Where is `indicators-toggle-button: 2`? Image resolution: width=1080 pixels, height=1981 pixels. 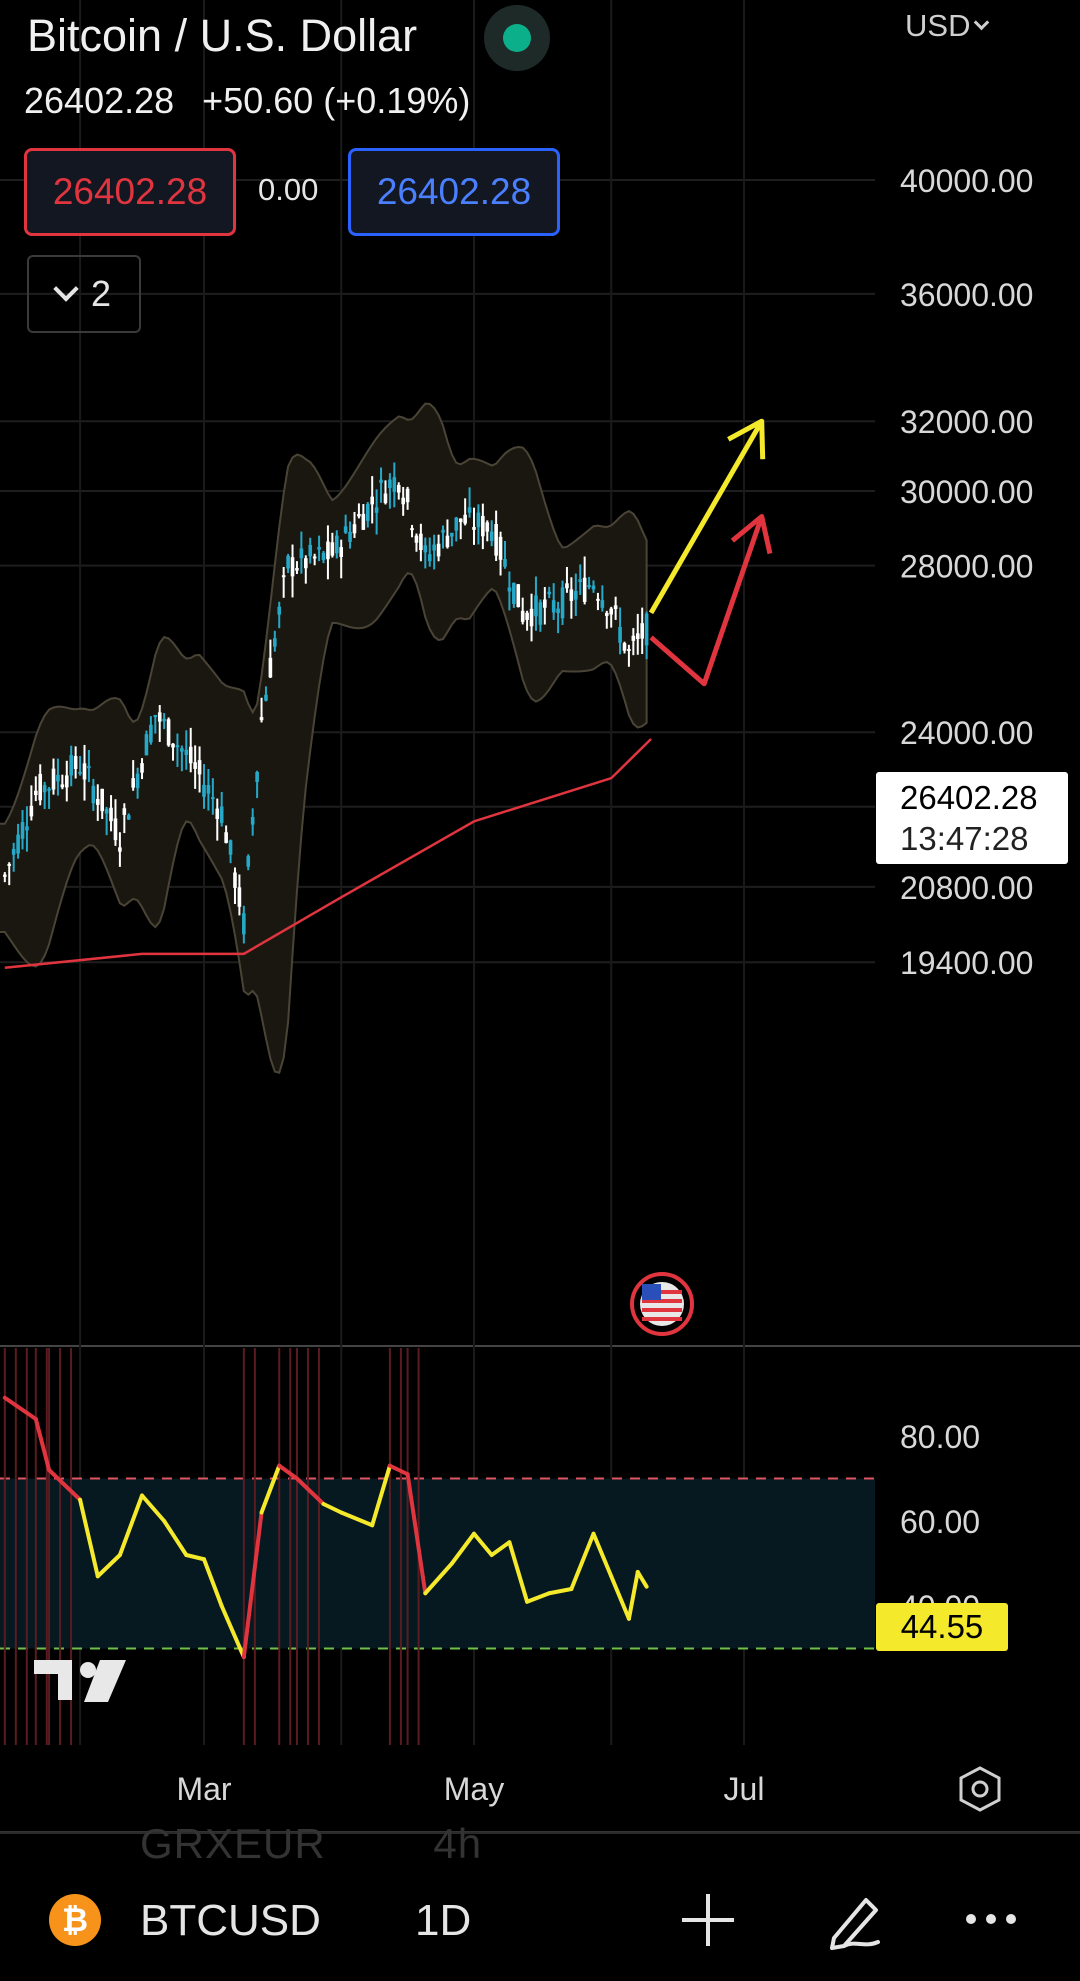 indicators-toggle-button: 2 is located at coordinates (84, 294).